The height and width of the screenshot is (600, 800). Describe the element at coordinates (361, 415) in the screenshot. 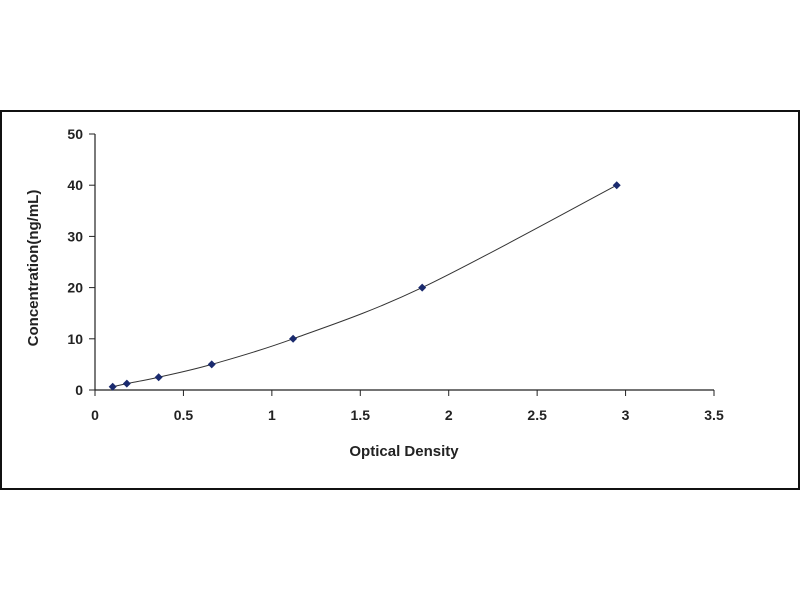

I see `x-tick-label: 1.5` at that location.